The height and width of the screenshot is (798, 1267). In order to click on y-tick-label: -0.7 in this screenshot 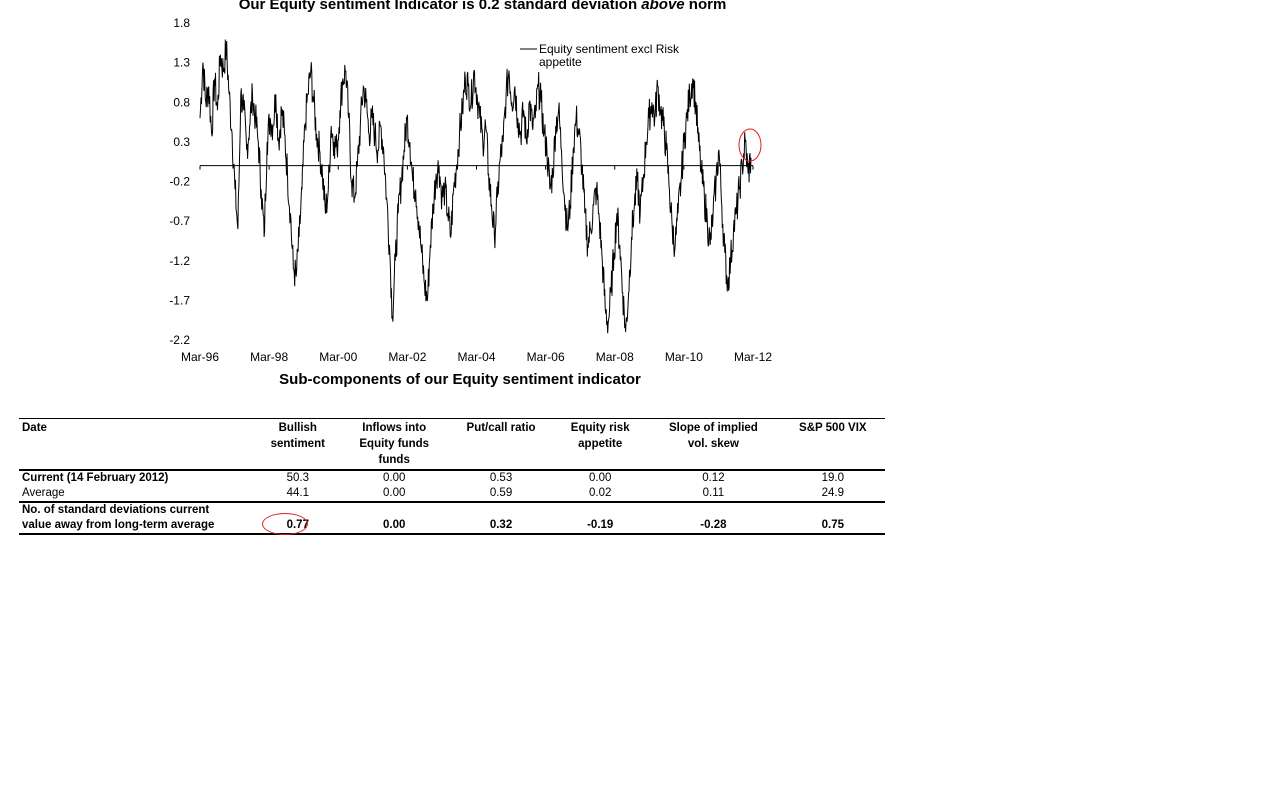, I will do `click(179, 221)`.